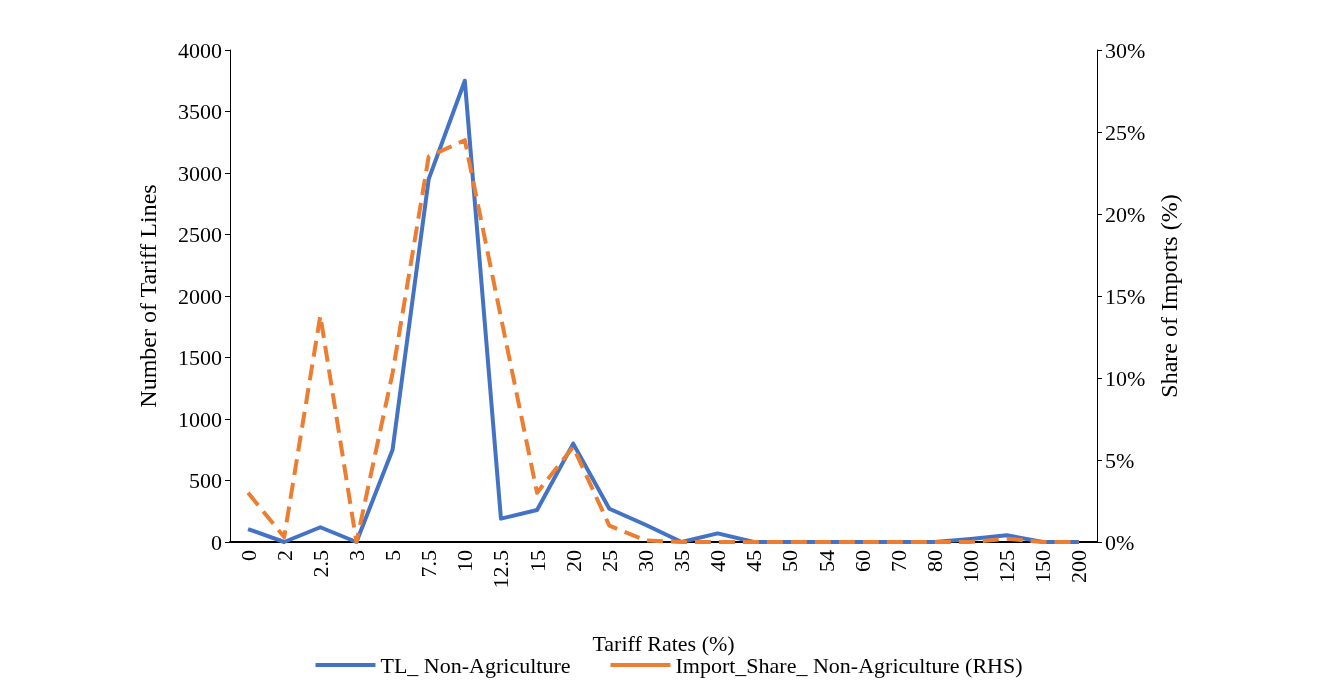 The image size is (1338, 683). Describe the element at coordinates (1079, 566) in the screenshot. I see `x-tick-label: 200` at that location.